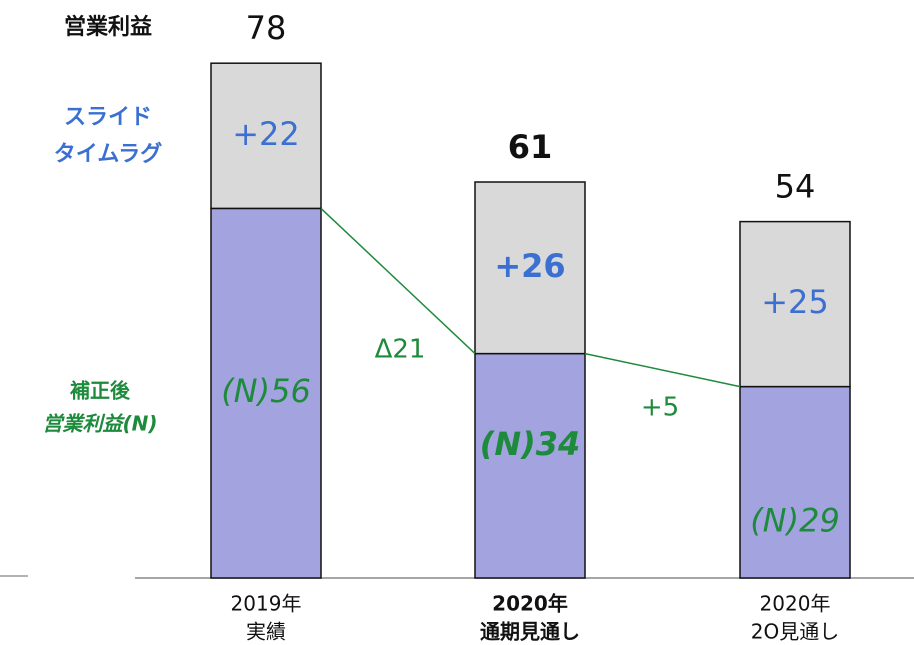 This screenshot has width=914, height=645. I want to click on total-value: 78, so click(266, 28).